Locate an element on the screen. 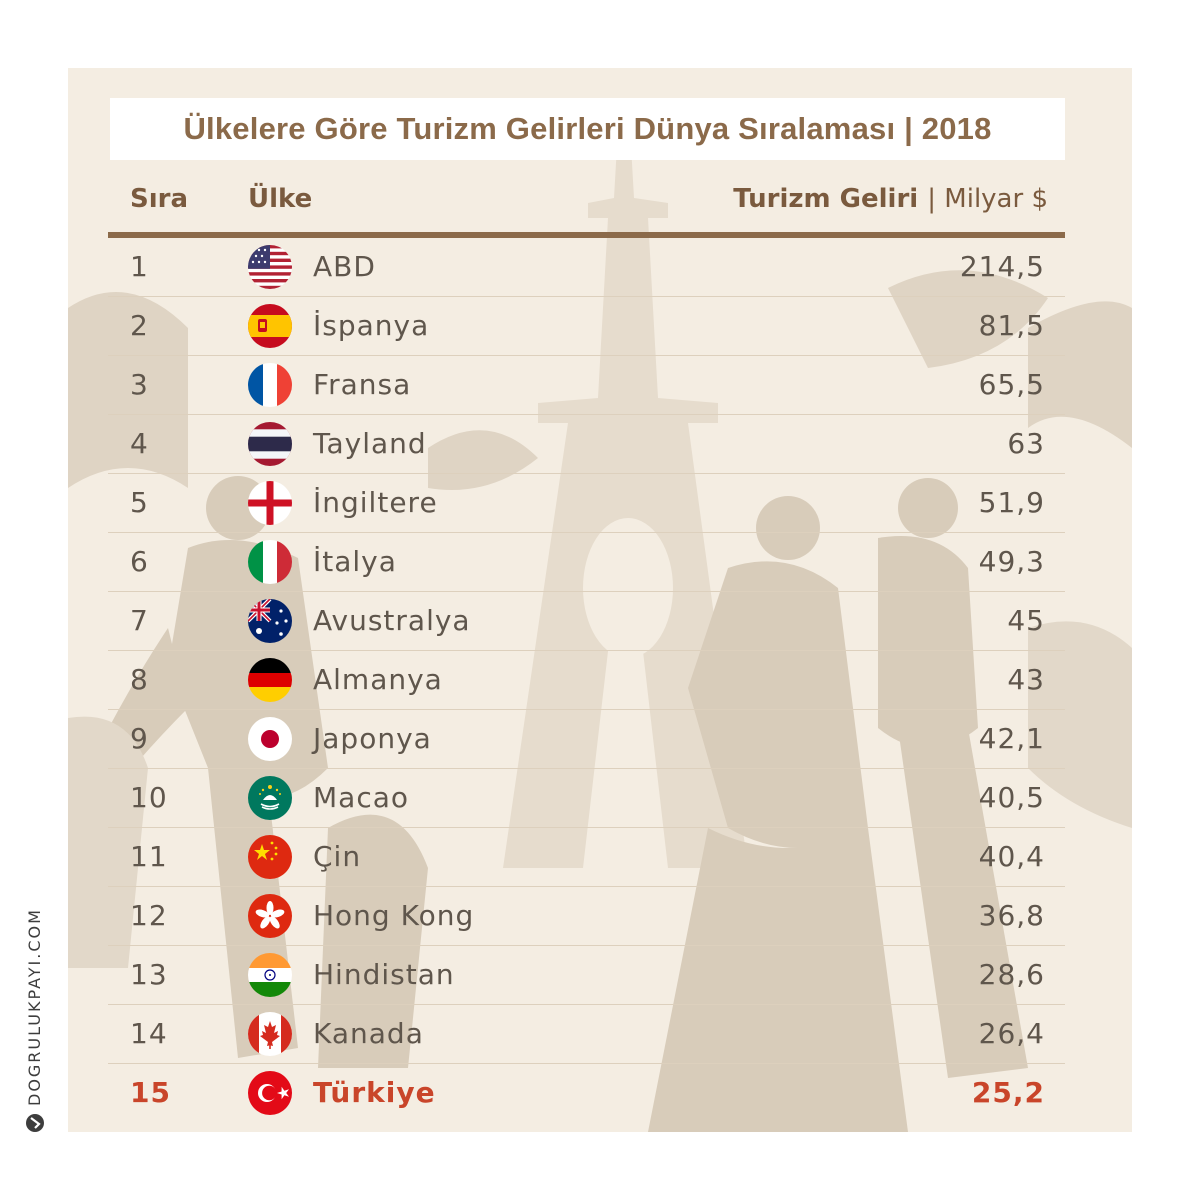  turkey-flag-icon is located at coordinates (270, 1093).